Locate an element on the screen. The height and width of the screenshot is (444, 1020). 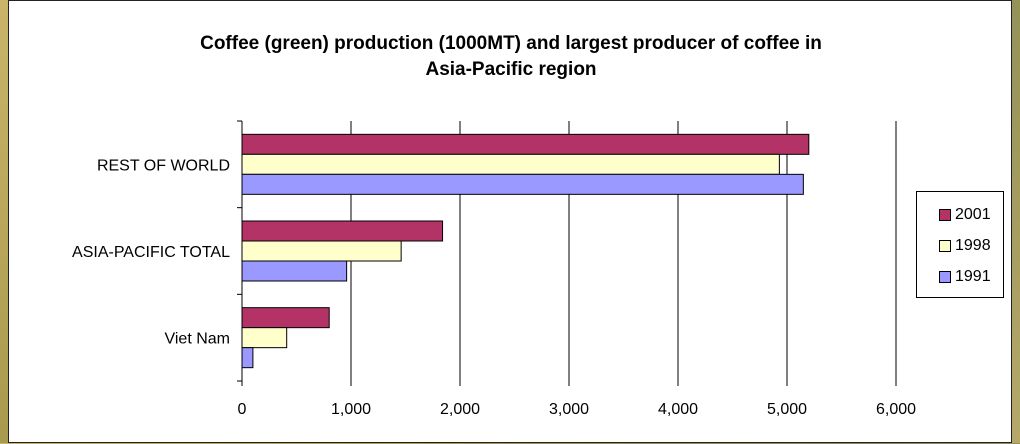
x-tick-label: 6,000 is located at coordinates (896, 409).